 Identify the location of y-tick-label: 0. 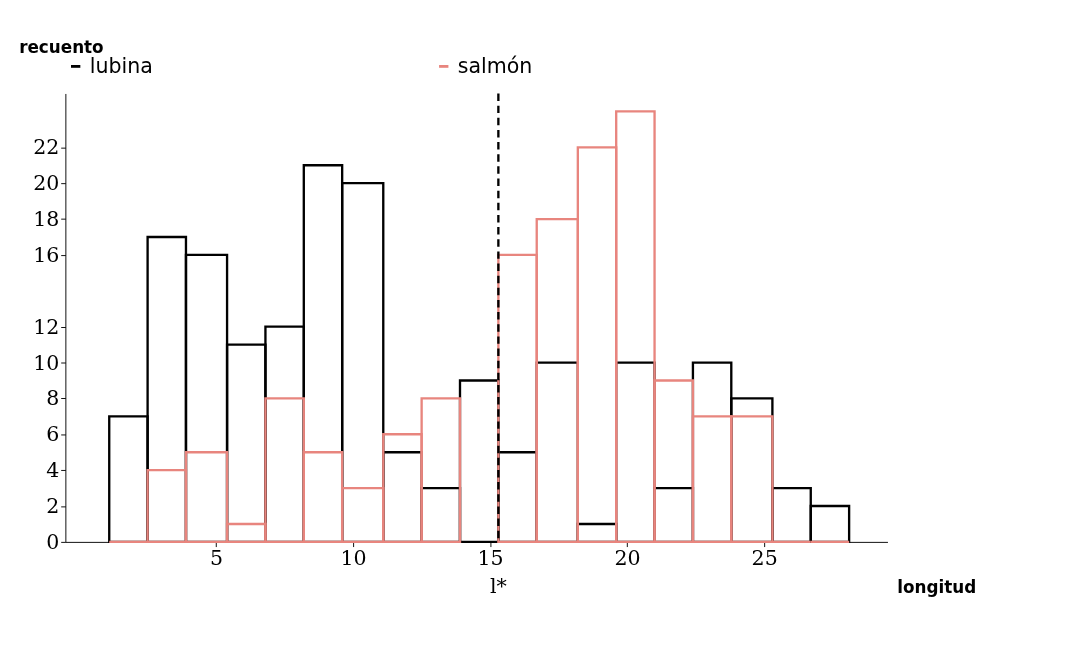
(53, 541).